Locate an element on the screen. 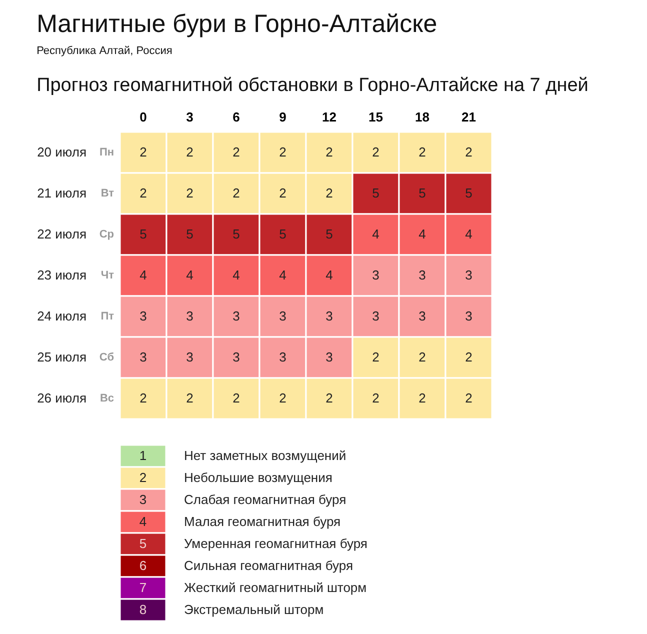 The height and width of the screenshot is (634, 647). y2-tick-label: Вт is located at coordinates (107, 194).